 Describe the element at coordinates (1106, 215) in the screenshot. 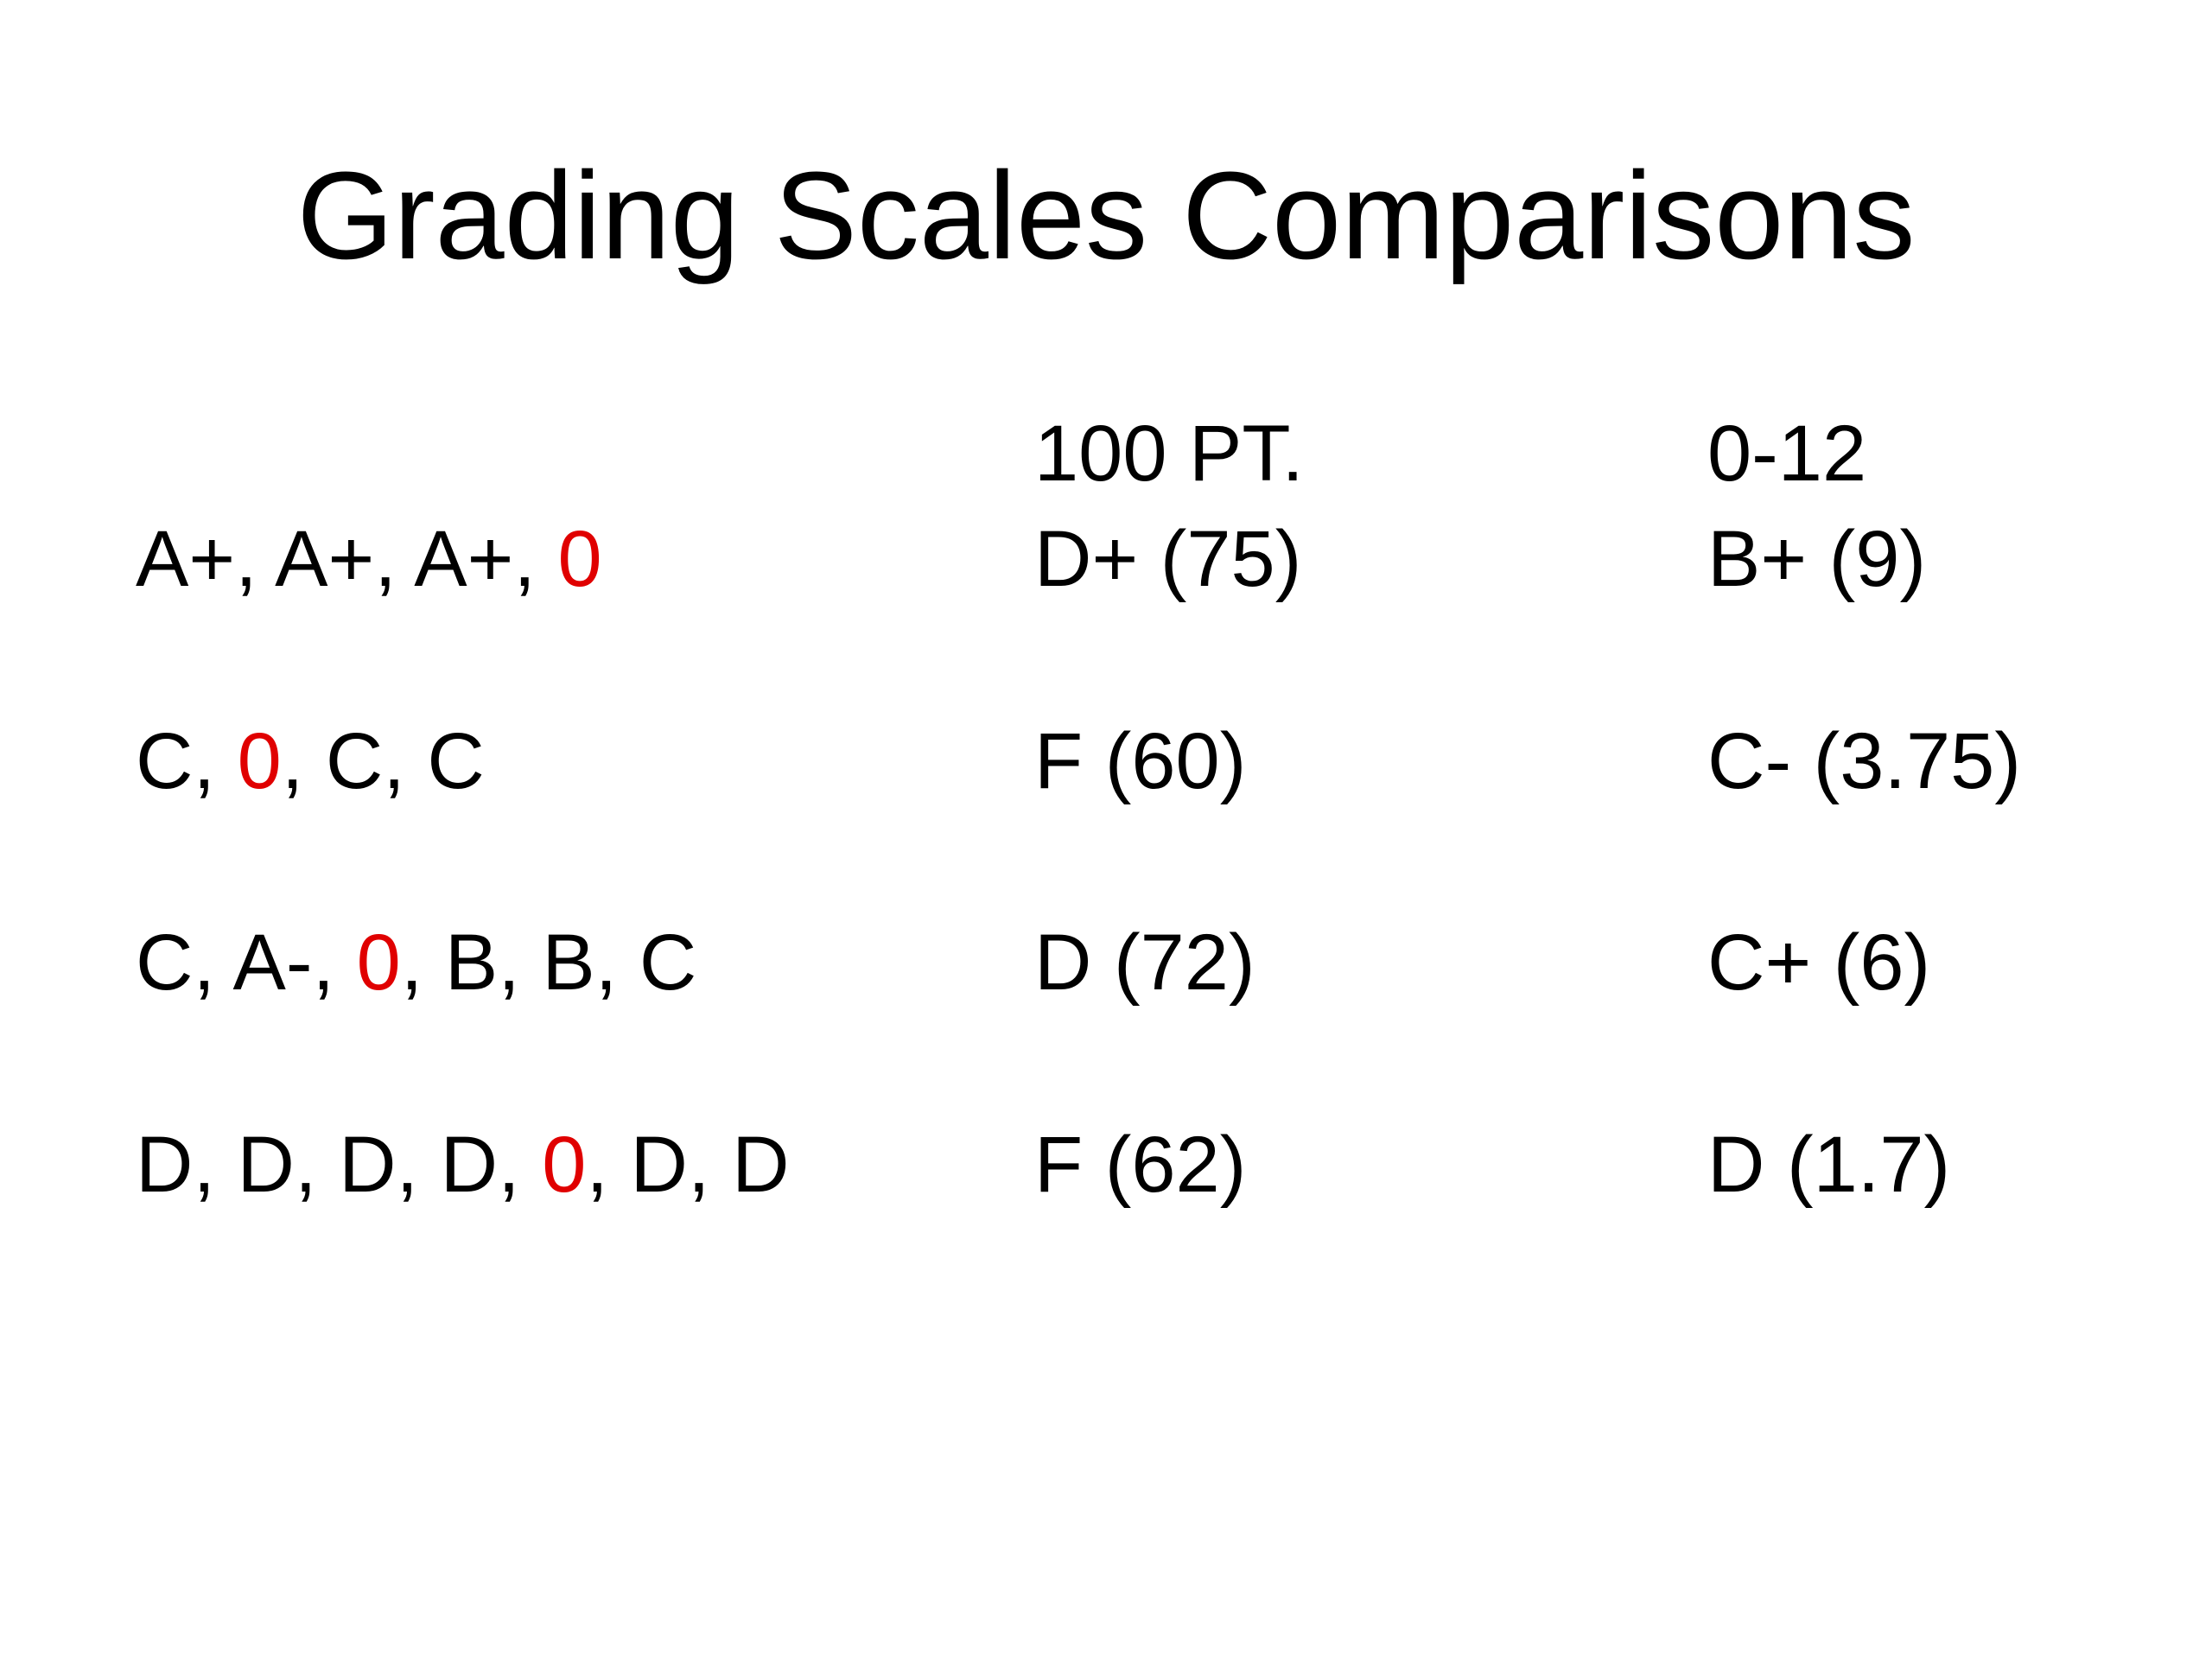

I see `slide-title: Grading Scales Comparisons` at that location.